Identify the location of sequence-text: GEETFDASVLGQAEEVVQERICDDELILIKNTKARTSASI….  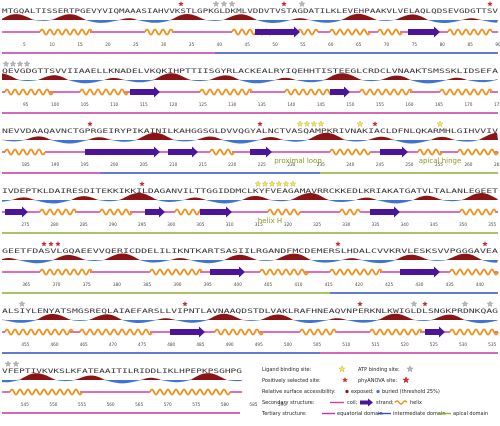
(250, 251).